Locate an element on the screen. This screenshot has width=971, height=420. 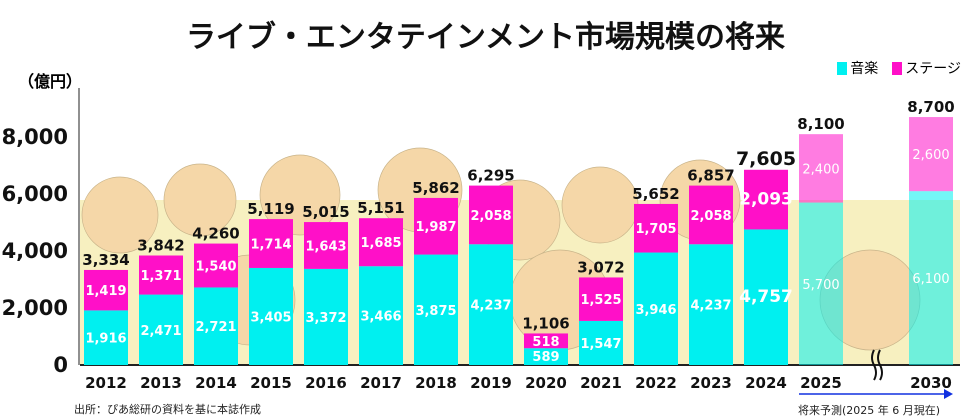
data-label-music: 4,757 is located at coordinates (766, 297).